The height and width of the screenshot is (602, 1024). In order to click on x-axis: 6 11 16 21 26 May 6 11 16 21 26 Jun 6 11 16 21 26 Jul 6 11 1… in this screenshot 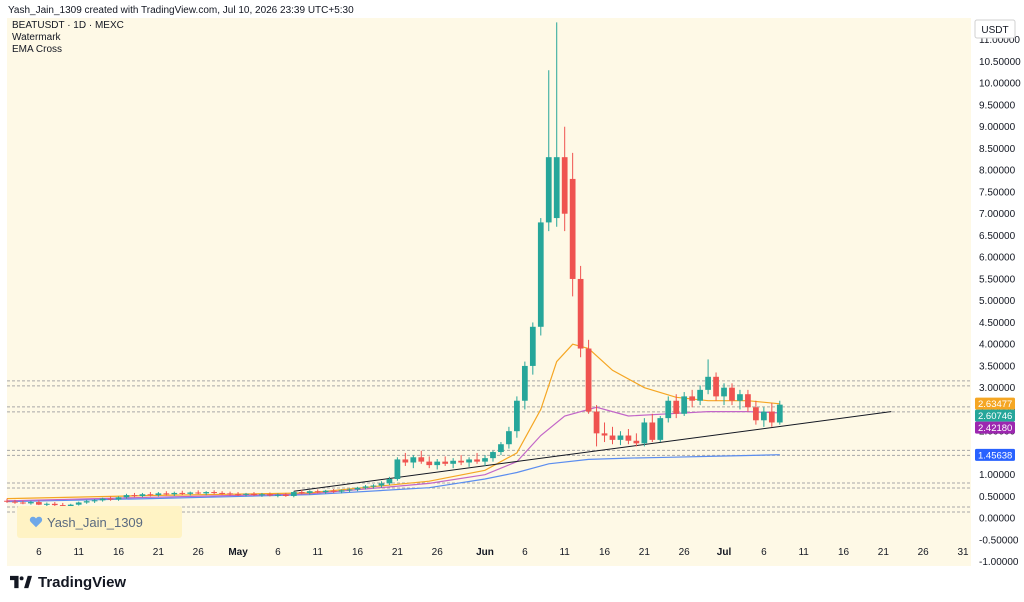, I will do `click(502, 552)`.